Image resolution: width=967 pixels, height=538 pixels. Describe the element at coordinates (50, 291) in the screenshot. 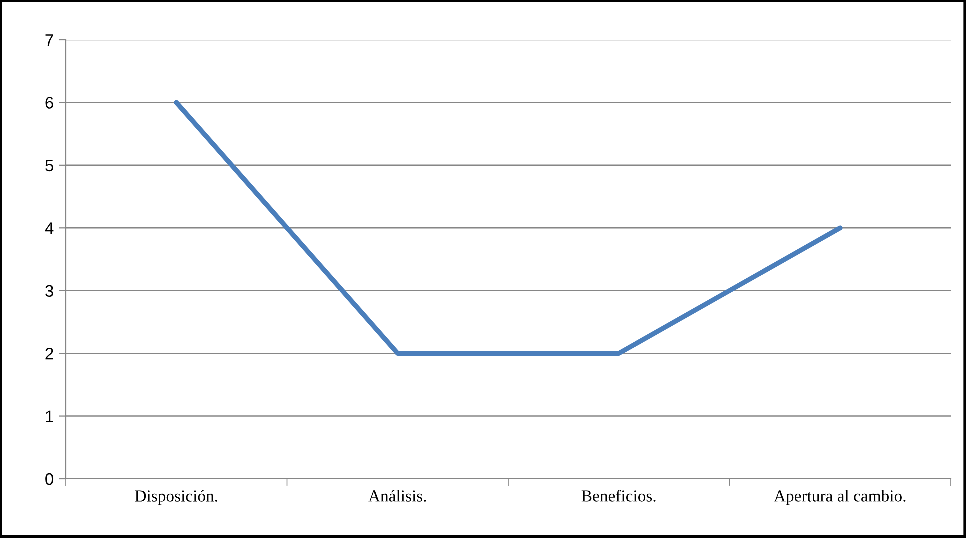

I see `y-tick-label: 3` at that location.